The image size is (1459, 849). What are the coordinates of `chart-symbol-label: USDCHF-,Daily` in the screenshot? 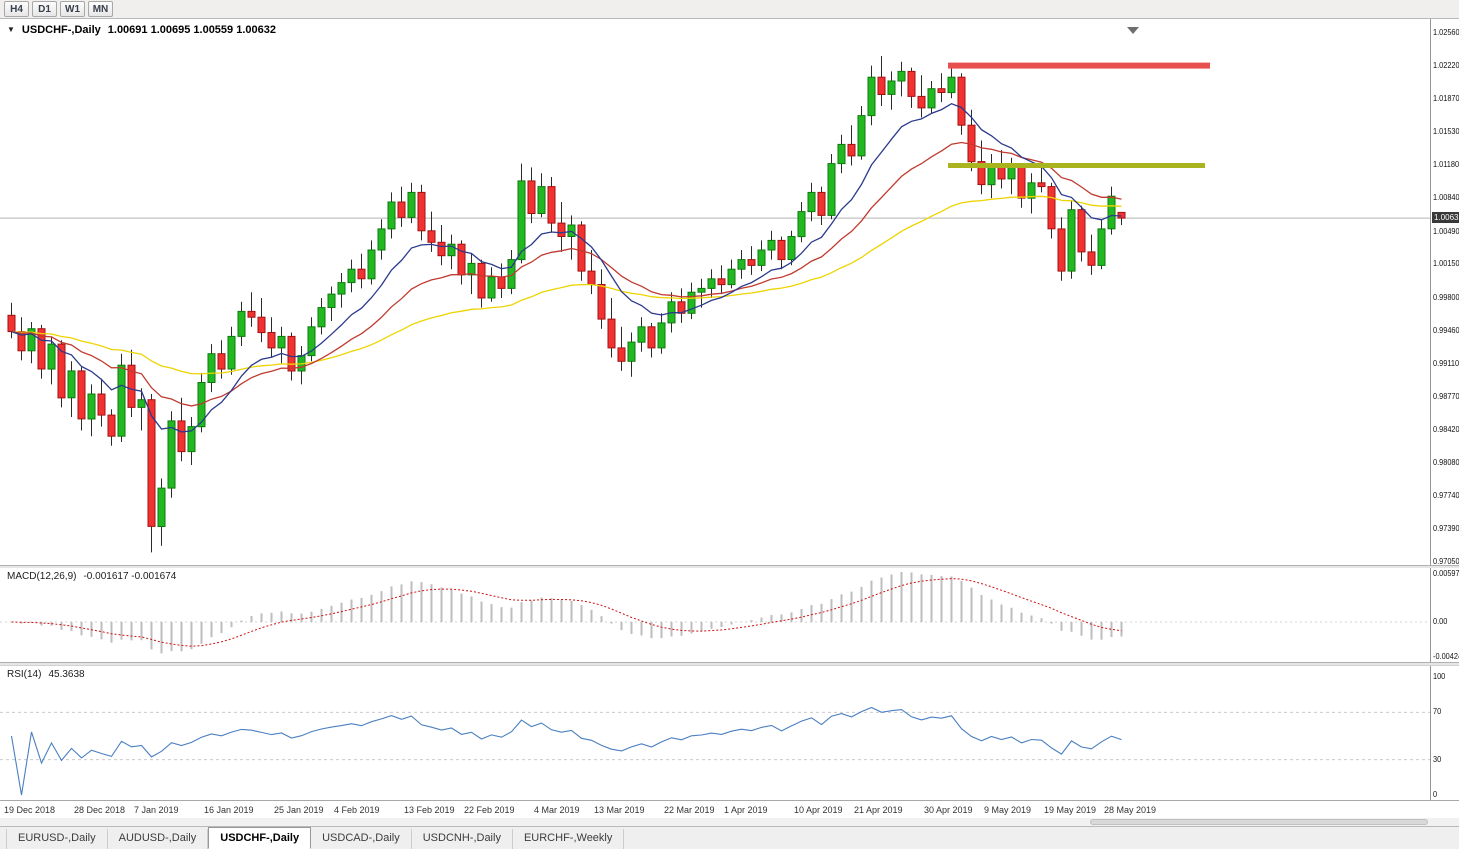 It's located at (61, 30).